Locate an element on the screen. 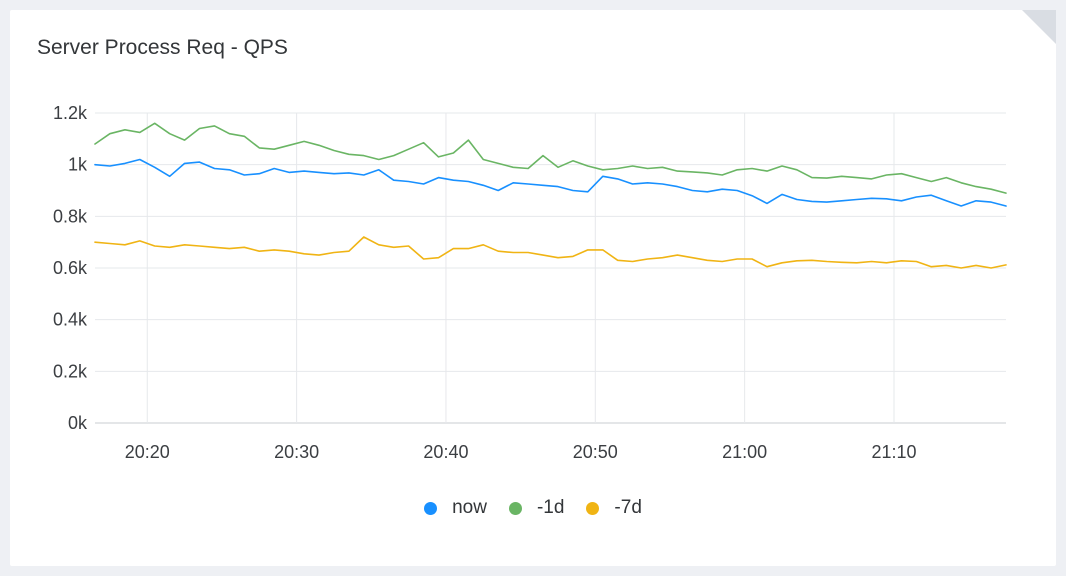 Image resolution: width=1066 pixels, height=576 pixels. x-tick-label: 20:50 is located at coordinates (595, 452).